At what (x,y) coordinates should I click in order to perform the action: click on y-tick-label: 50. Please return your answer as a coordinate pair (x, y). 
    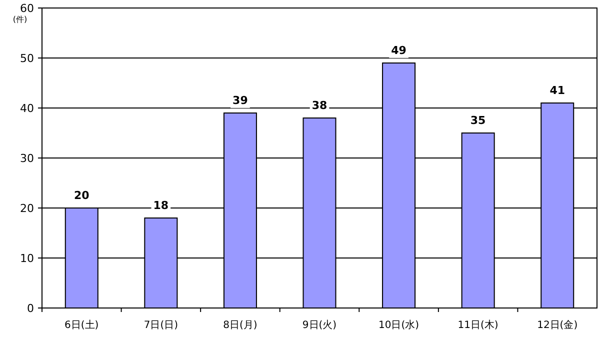
    Looking at the image, I should click on (27, 58).